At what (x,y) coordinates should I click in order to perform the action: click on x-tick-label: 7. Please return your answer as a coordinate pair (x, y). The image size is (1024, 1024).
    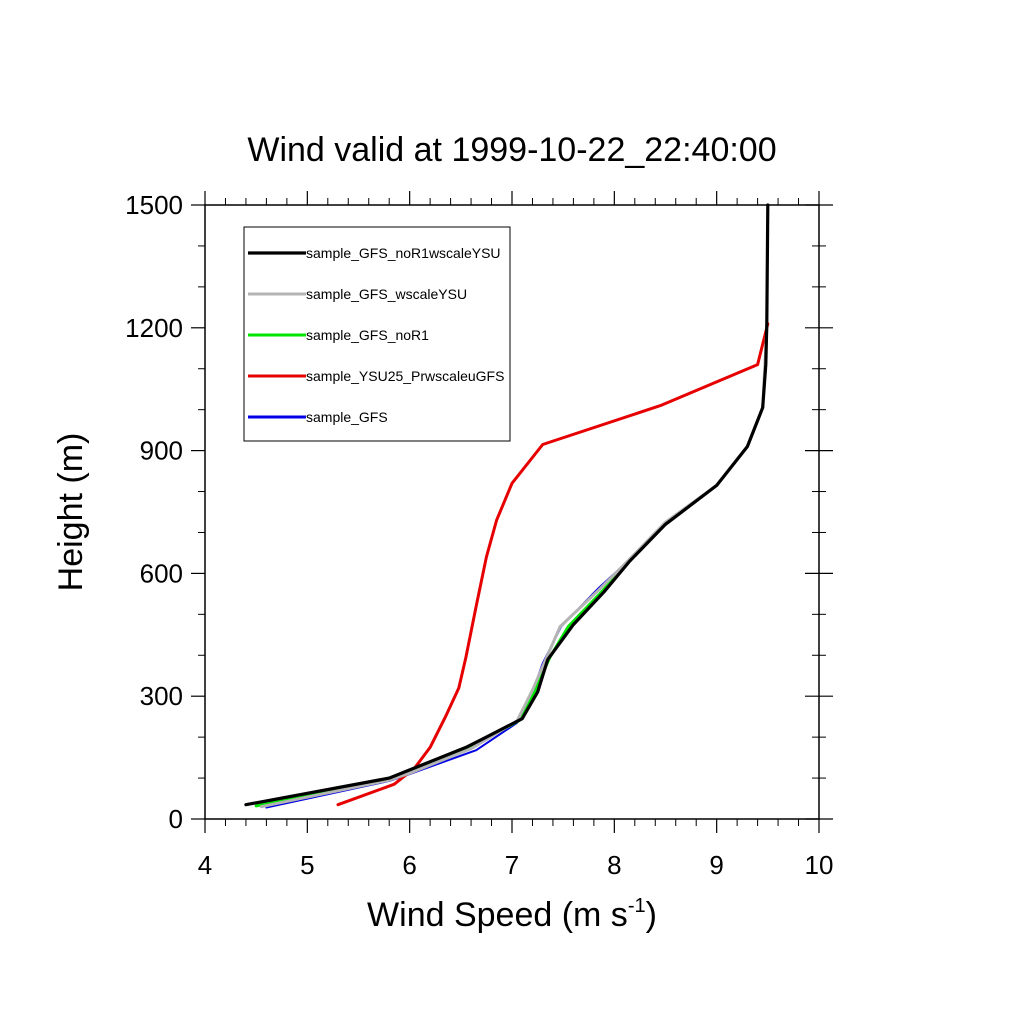
    Looking at the image, I should click on (512, 865).